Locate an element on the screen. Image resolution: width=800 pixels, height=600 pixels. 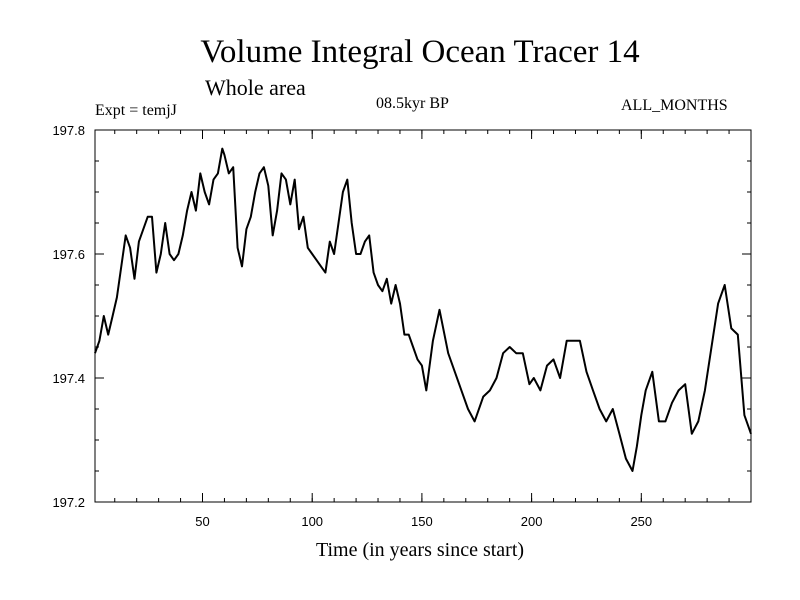
period-label: 08.5kyr BP is located at coordinates (412, 103).